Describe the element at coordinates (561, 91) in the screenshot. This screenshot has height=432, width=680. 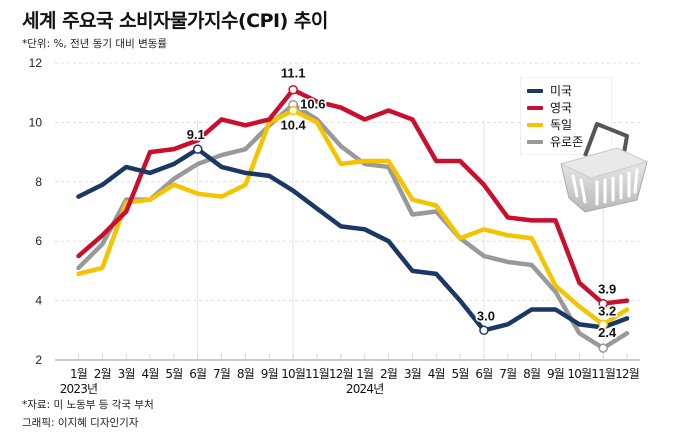
I see `legend-label: 미국` at that location.